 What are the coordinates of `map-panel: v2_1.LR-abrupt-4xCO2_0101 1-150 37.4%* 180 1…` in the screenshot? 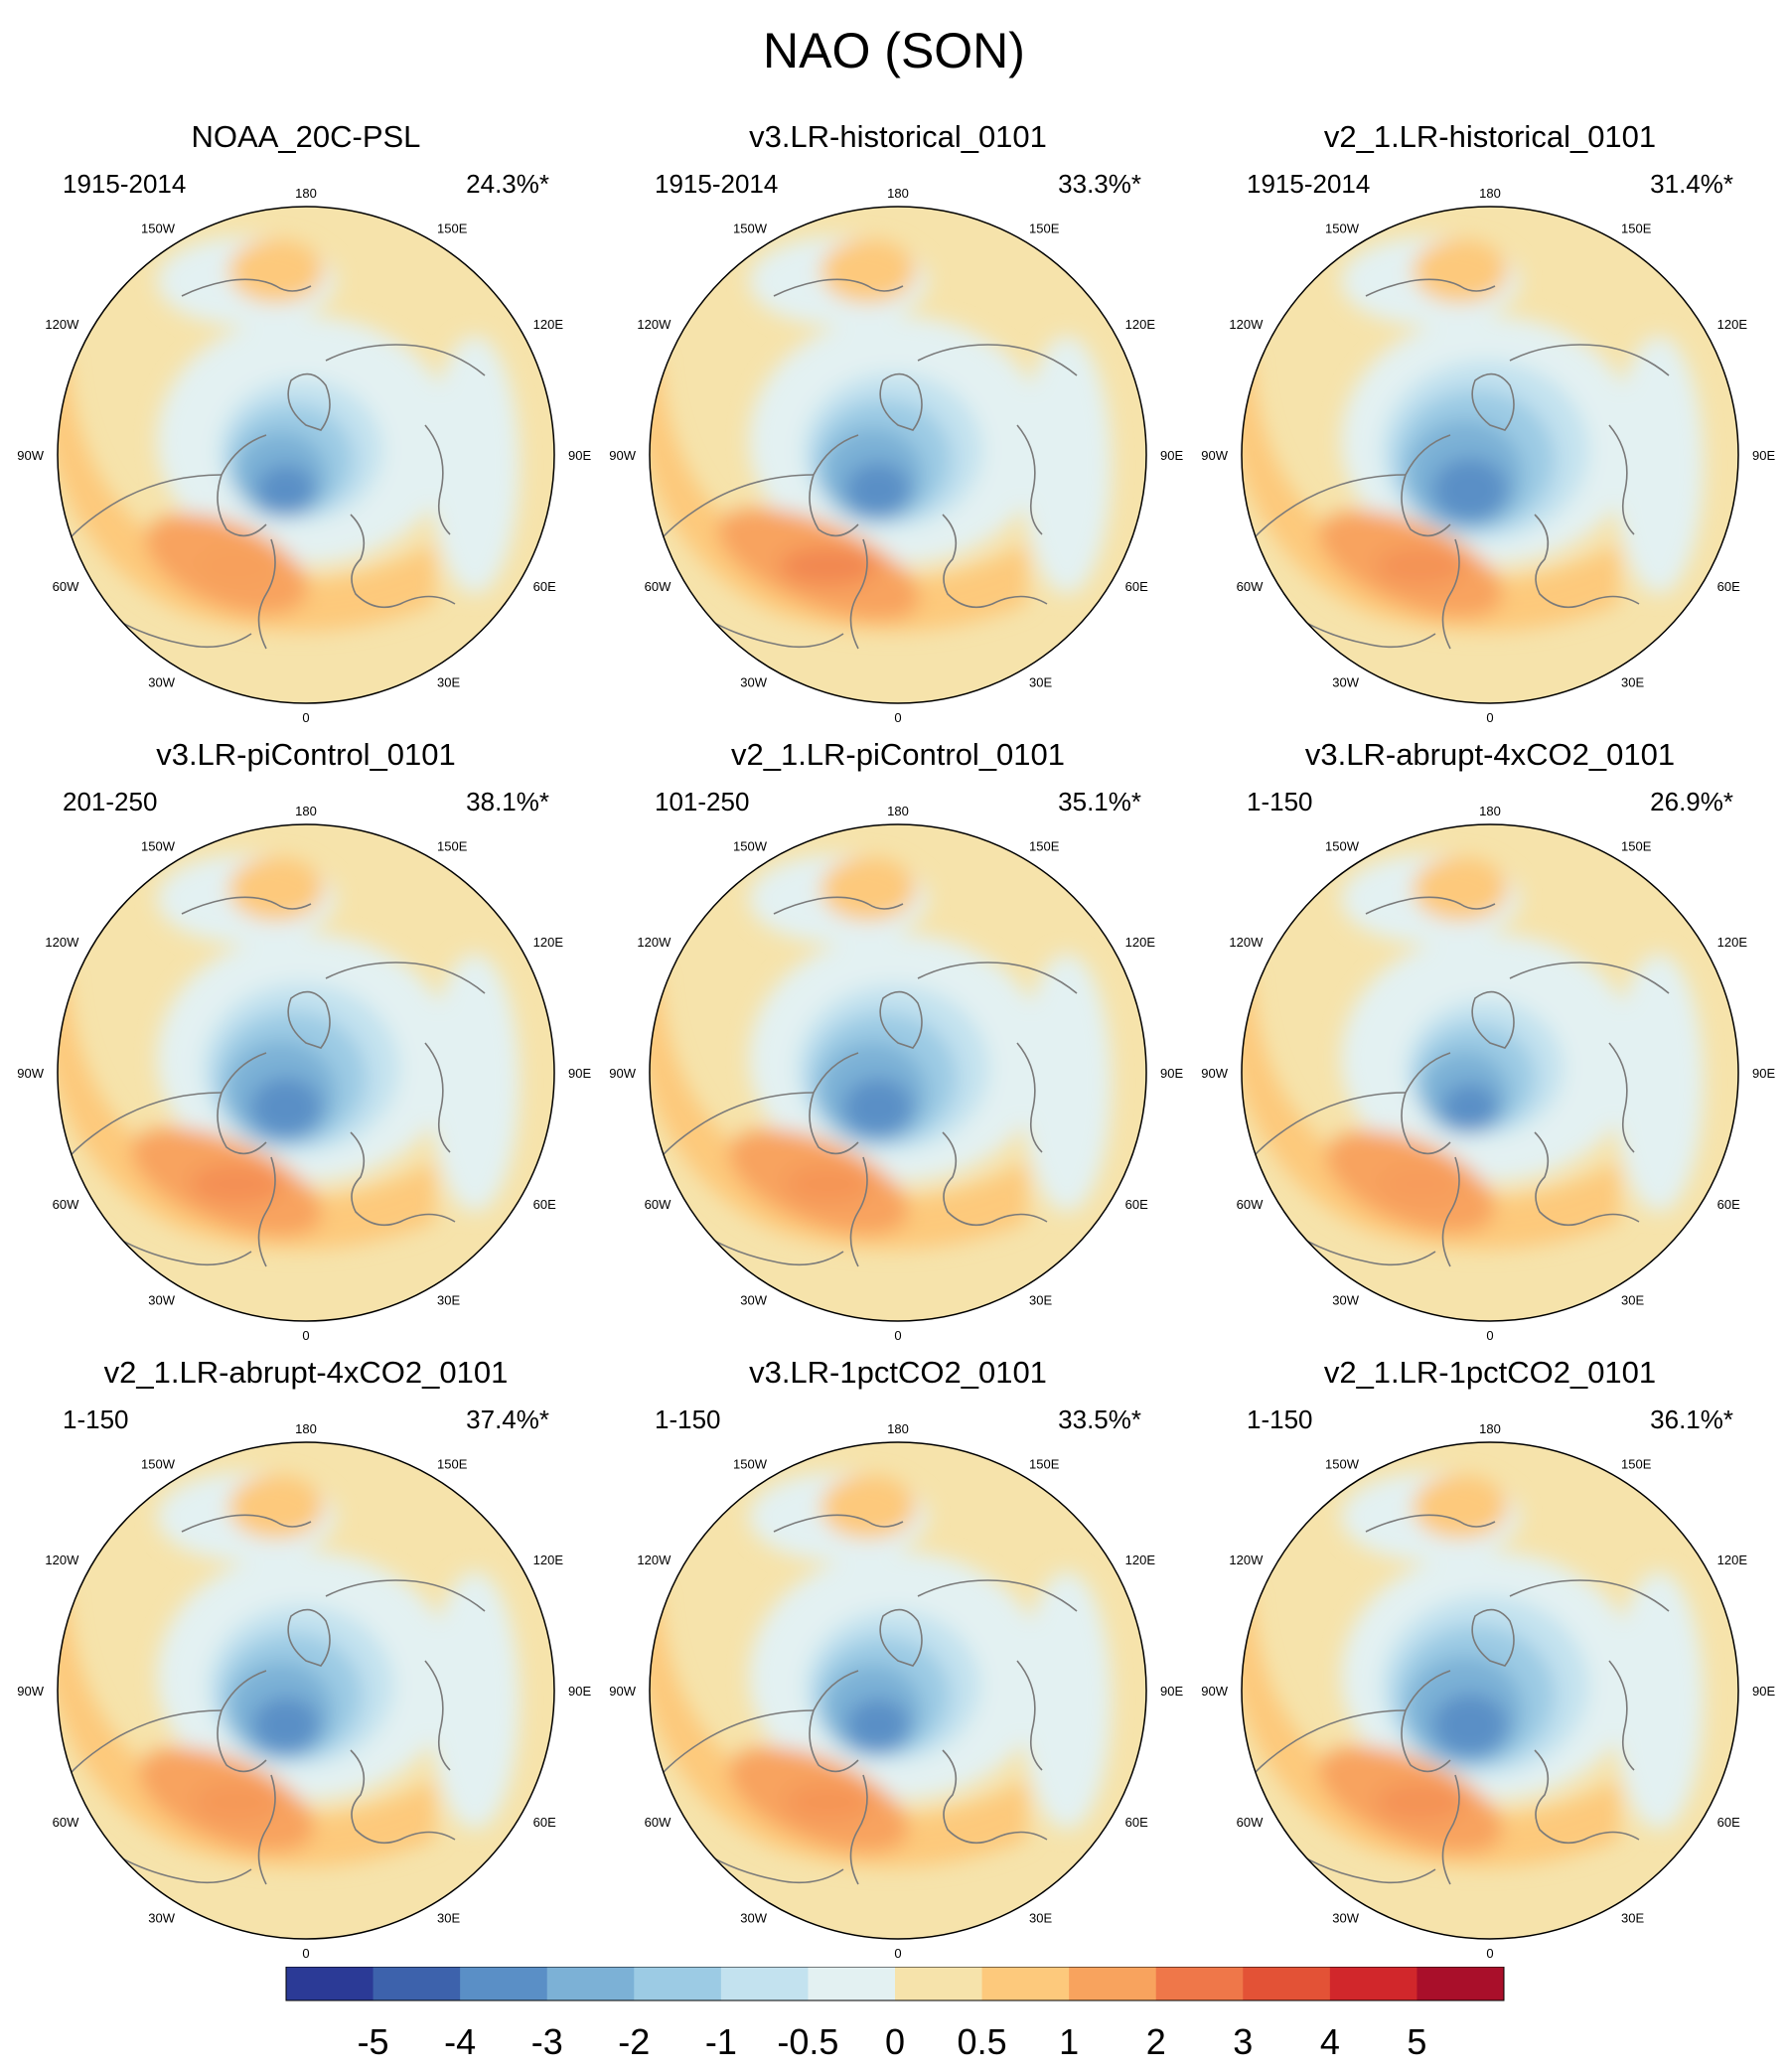 It's located at (306, 1661).